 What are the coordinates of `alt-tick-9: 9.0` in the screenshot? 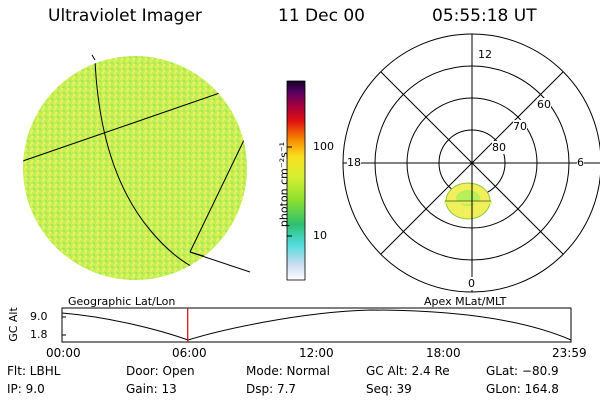 It's located at (39, 316).